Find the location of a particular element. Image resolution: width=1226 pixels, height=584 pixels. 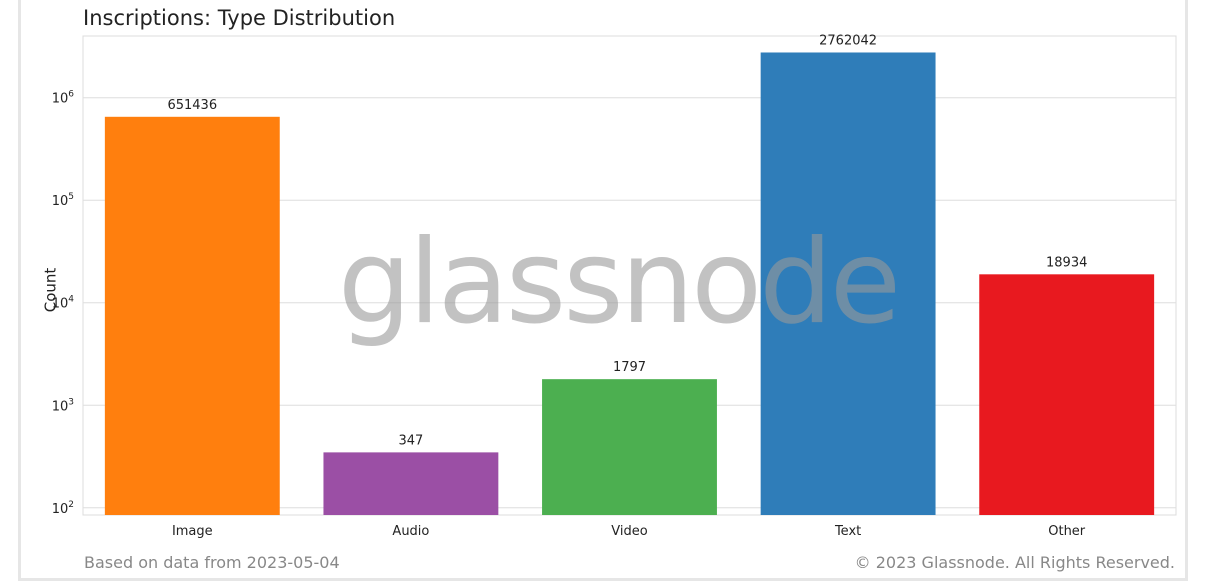

footer-copyright: © 2023 Glassnode. All Rights Reserved. is located at coordinates (1014, 562).